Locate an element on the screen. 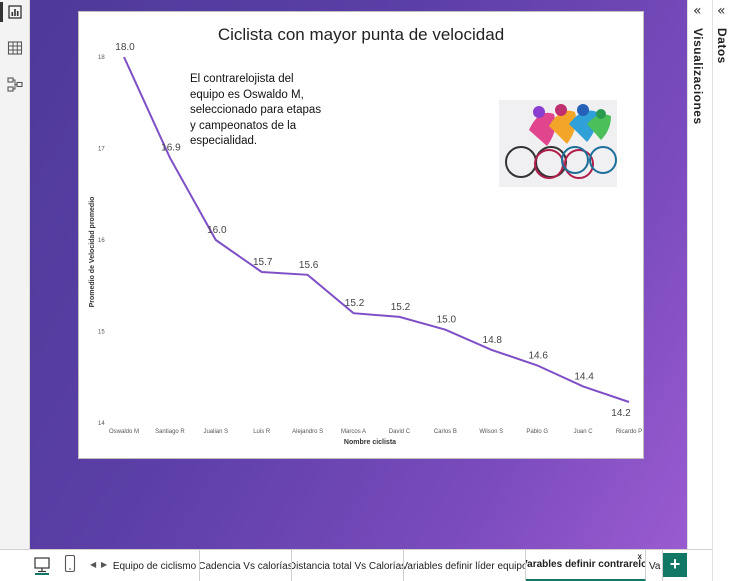 The width and height of the screenshot is (734, 581). x-tick-label: Oswaldo M is located at coordinates (124, 432).